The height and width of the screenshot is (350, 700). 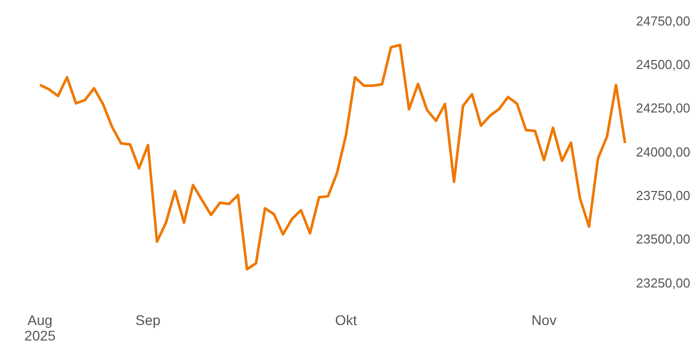 I want to click on y-tick-label: 23500,00, so click(x=663, y=239).